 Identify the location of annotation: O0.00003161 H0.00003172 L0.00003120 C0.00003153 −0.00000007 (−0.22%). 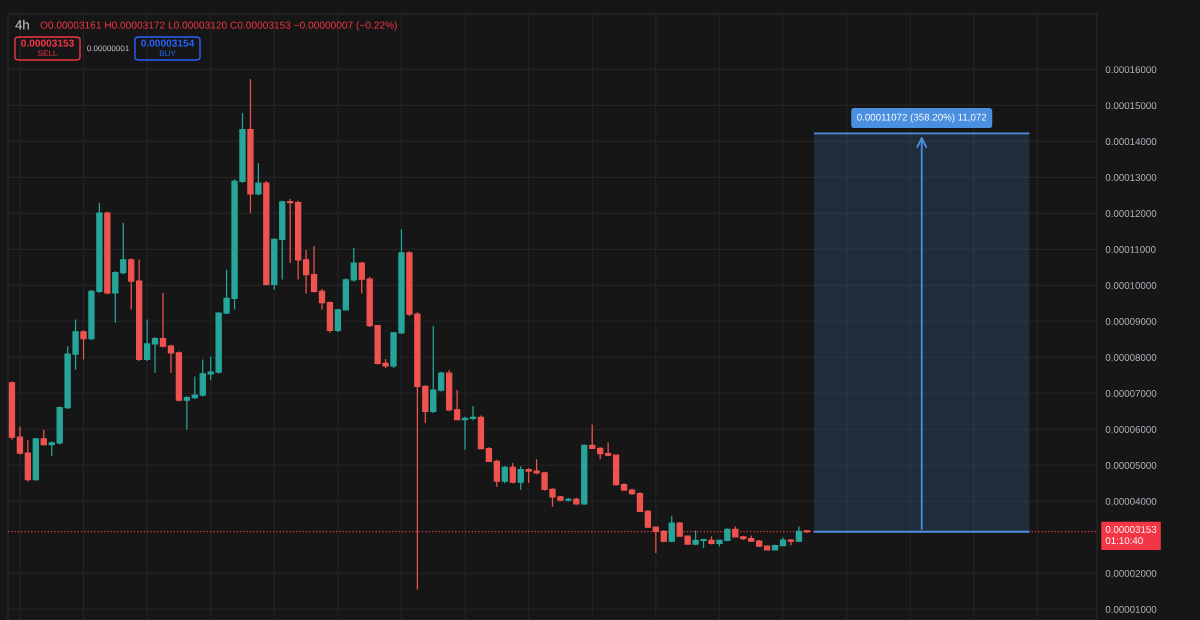
(218, 26).